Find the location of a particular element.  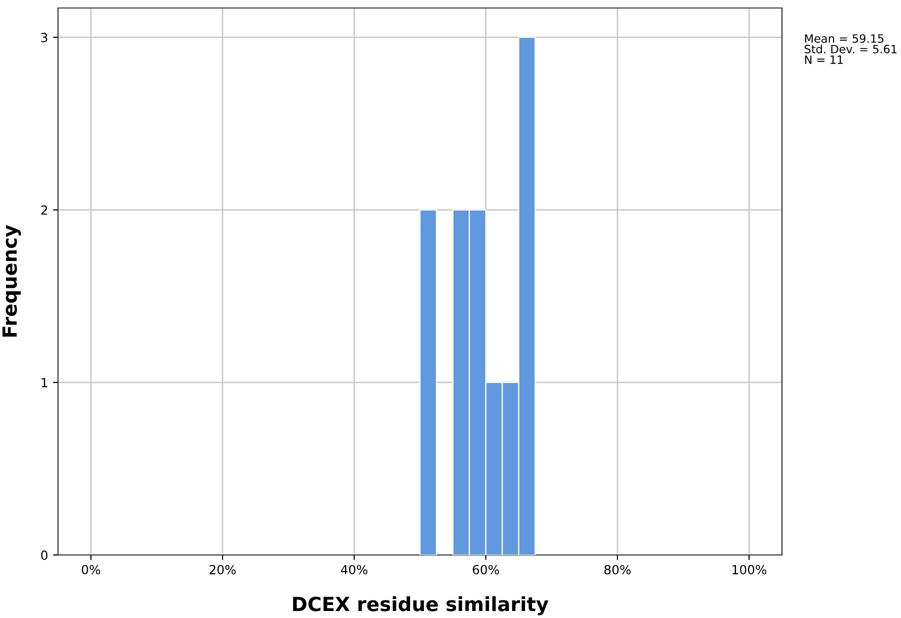

x-tick-label: 40% is located at coordinates (354, 569).